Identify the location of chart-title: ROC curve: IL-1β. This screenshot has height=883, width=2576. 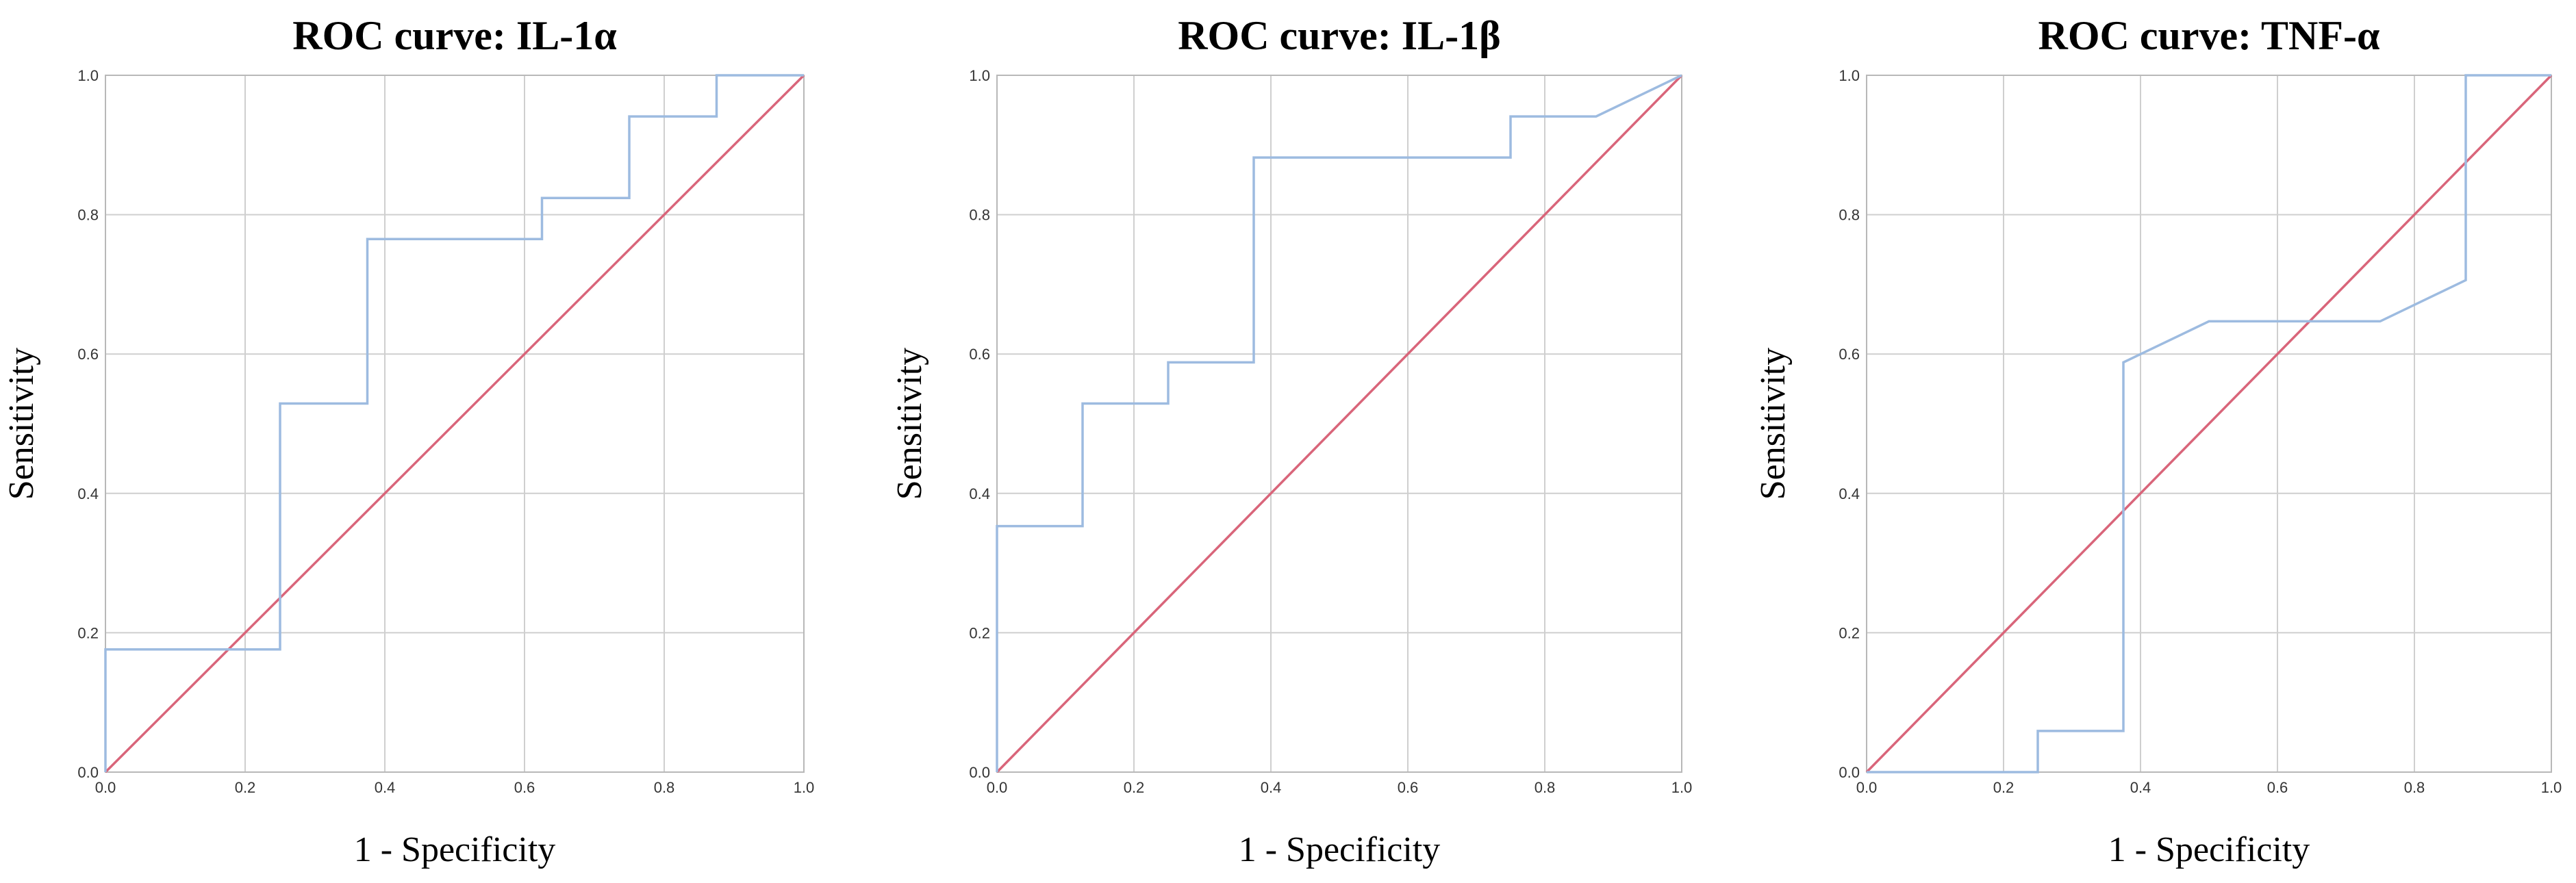
(1339, 35).